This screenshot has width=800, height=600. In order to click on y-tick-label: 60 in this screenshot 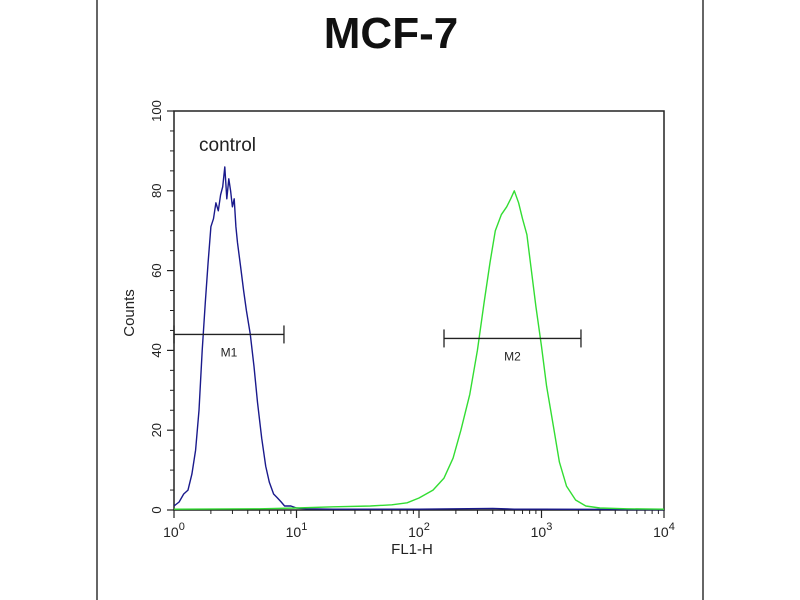, I will do `click(156, 270)`.